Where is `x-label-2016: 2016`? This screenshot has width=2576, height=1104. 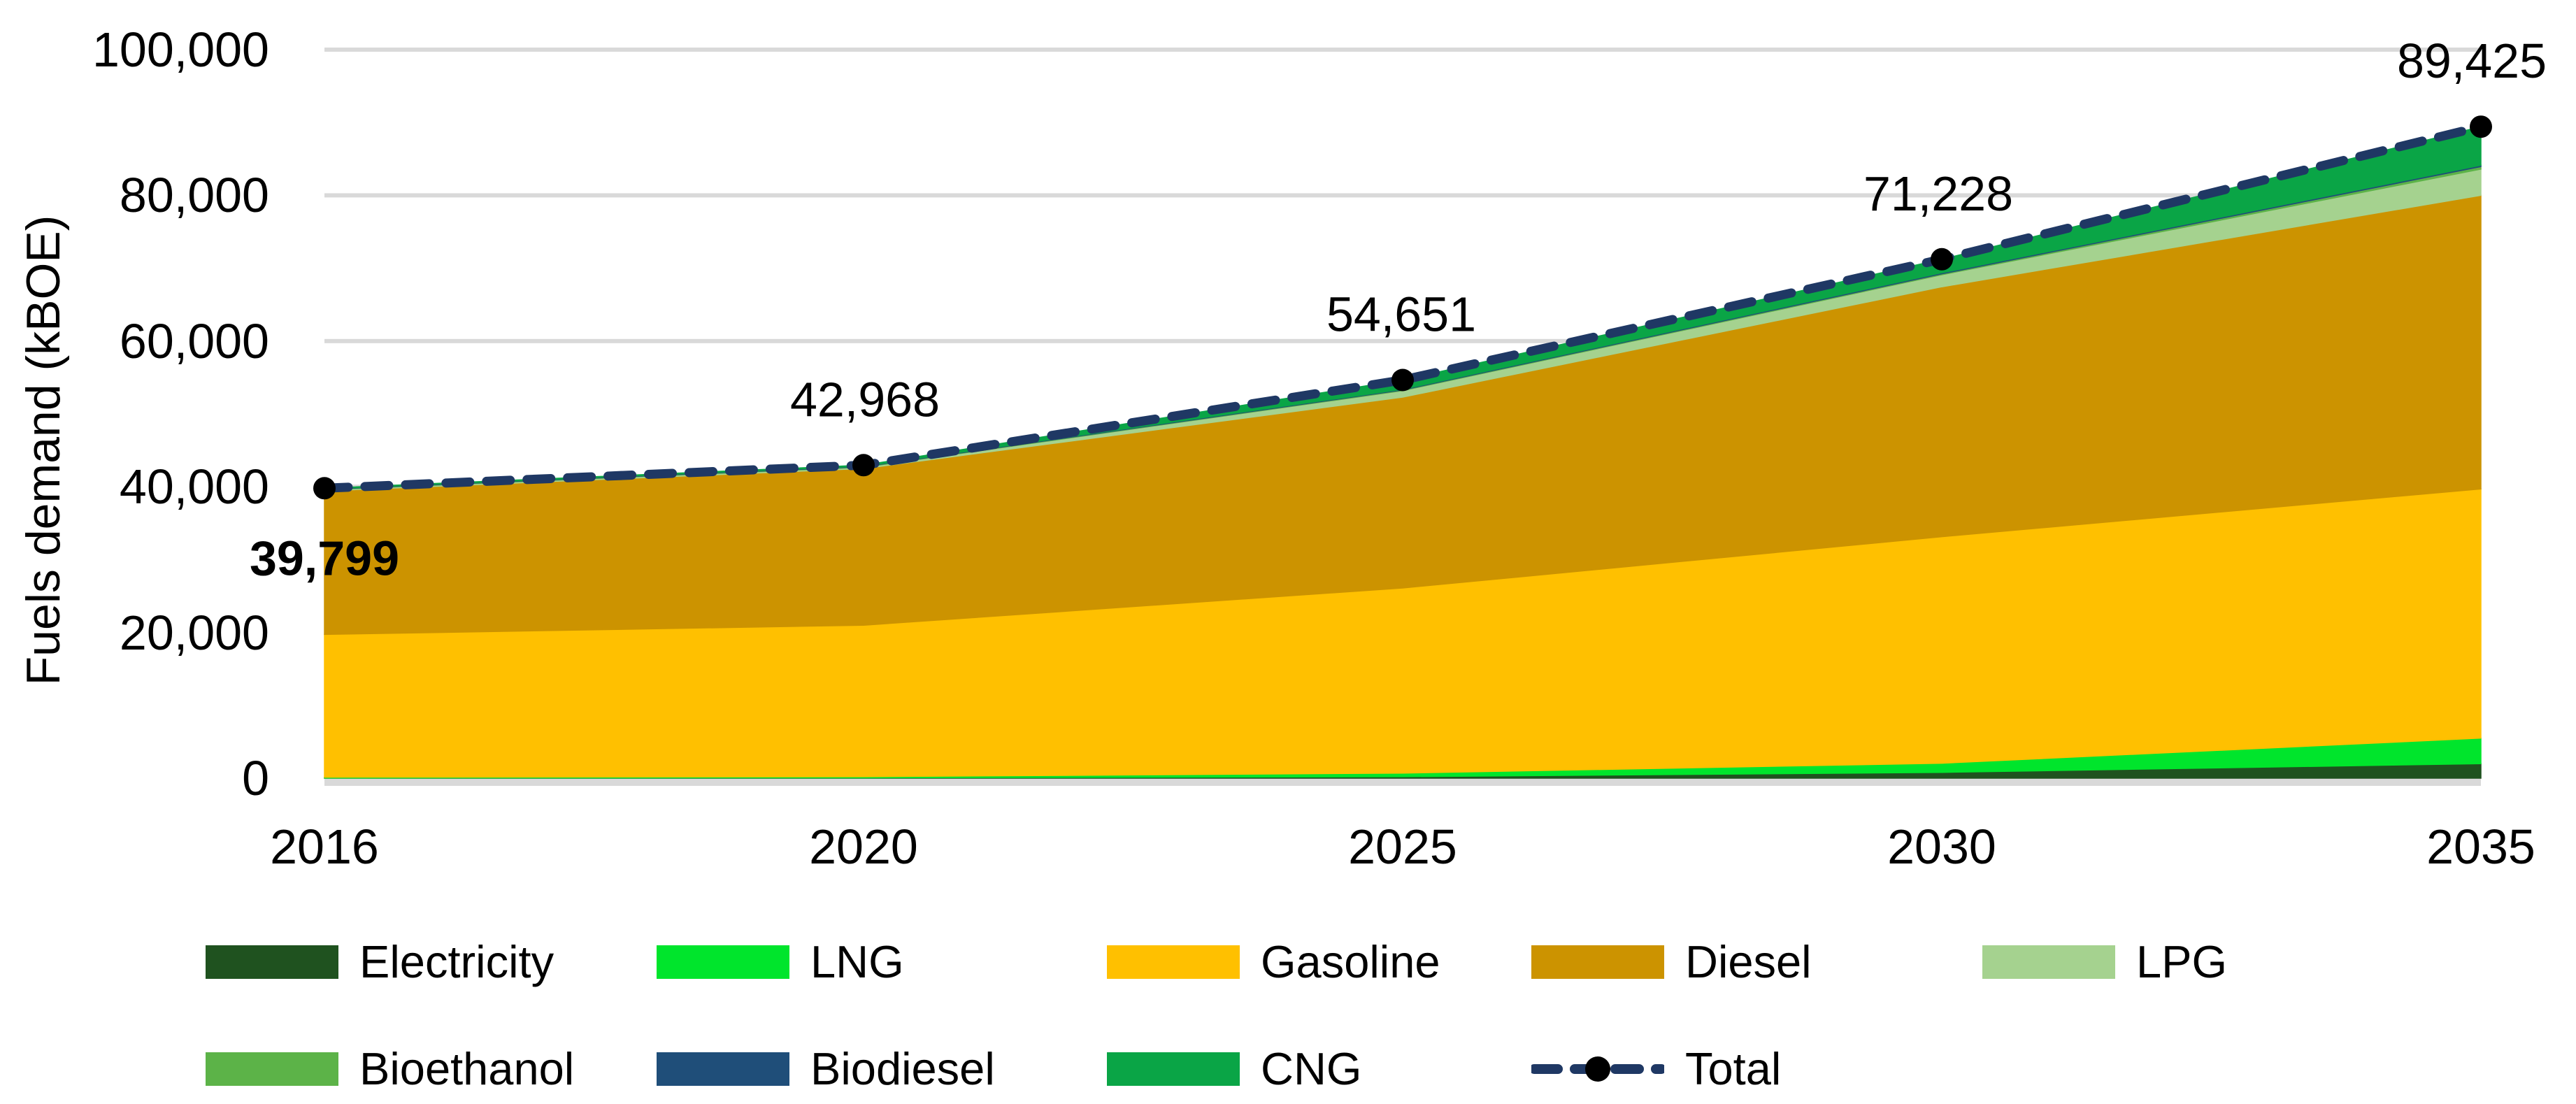
x-label-2016: 2016 is located at coordinates (324, 846).